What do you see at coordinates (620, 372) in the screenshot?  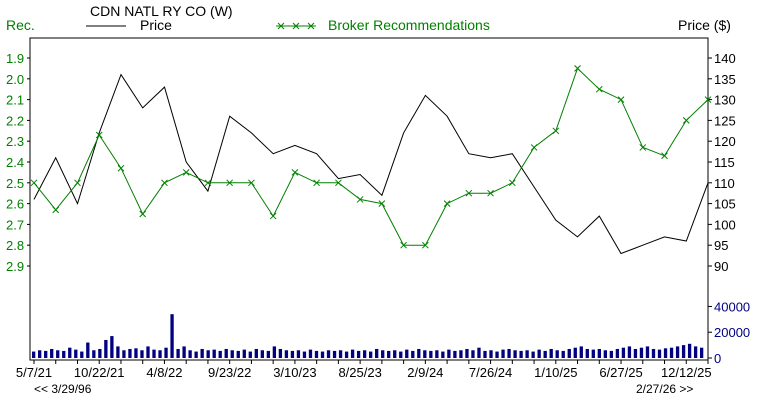 I see `date-tick-label: 6/27/25` at bounding box center [620, 372].